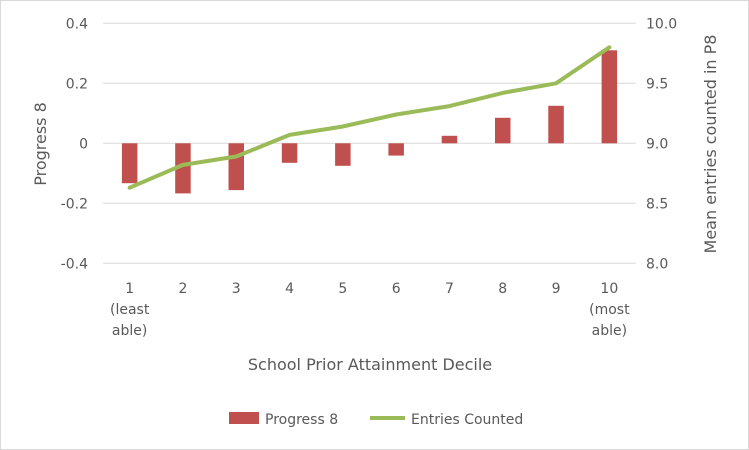 This screenshot has height=450, width=749. Describe the element at coordinates (376, 420) in the screenshot. I see `legend: Progress 8 Entries Counted` at that location.